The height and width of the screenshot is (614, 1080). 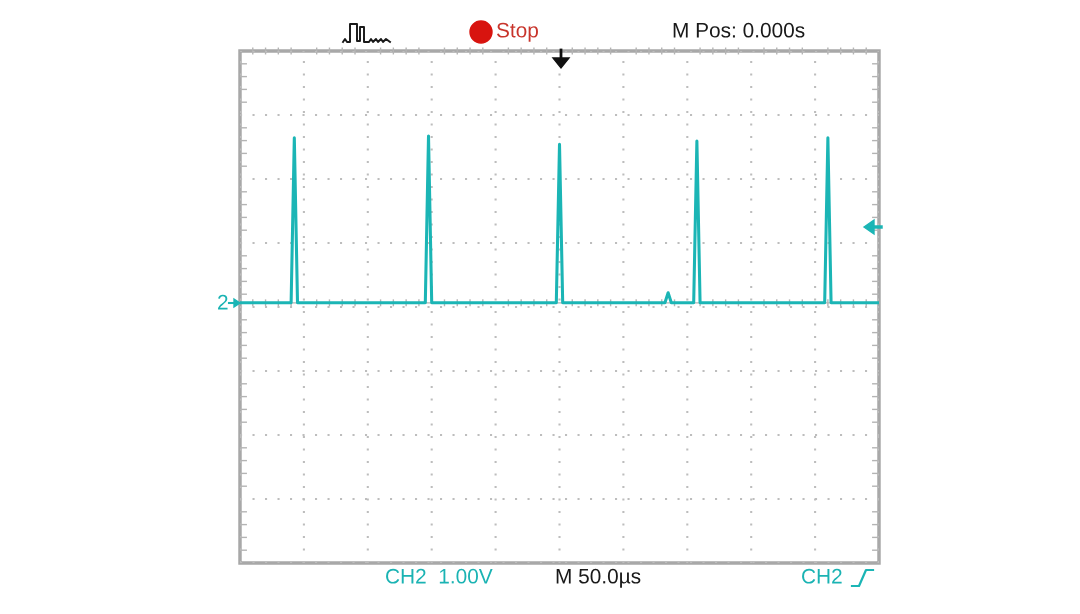 I want to click on text: 2, so click(x=223, y=302).